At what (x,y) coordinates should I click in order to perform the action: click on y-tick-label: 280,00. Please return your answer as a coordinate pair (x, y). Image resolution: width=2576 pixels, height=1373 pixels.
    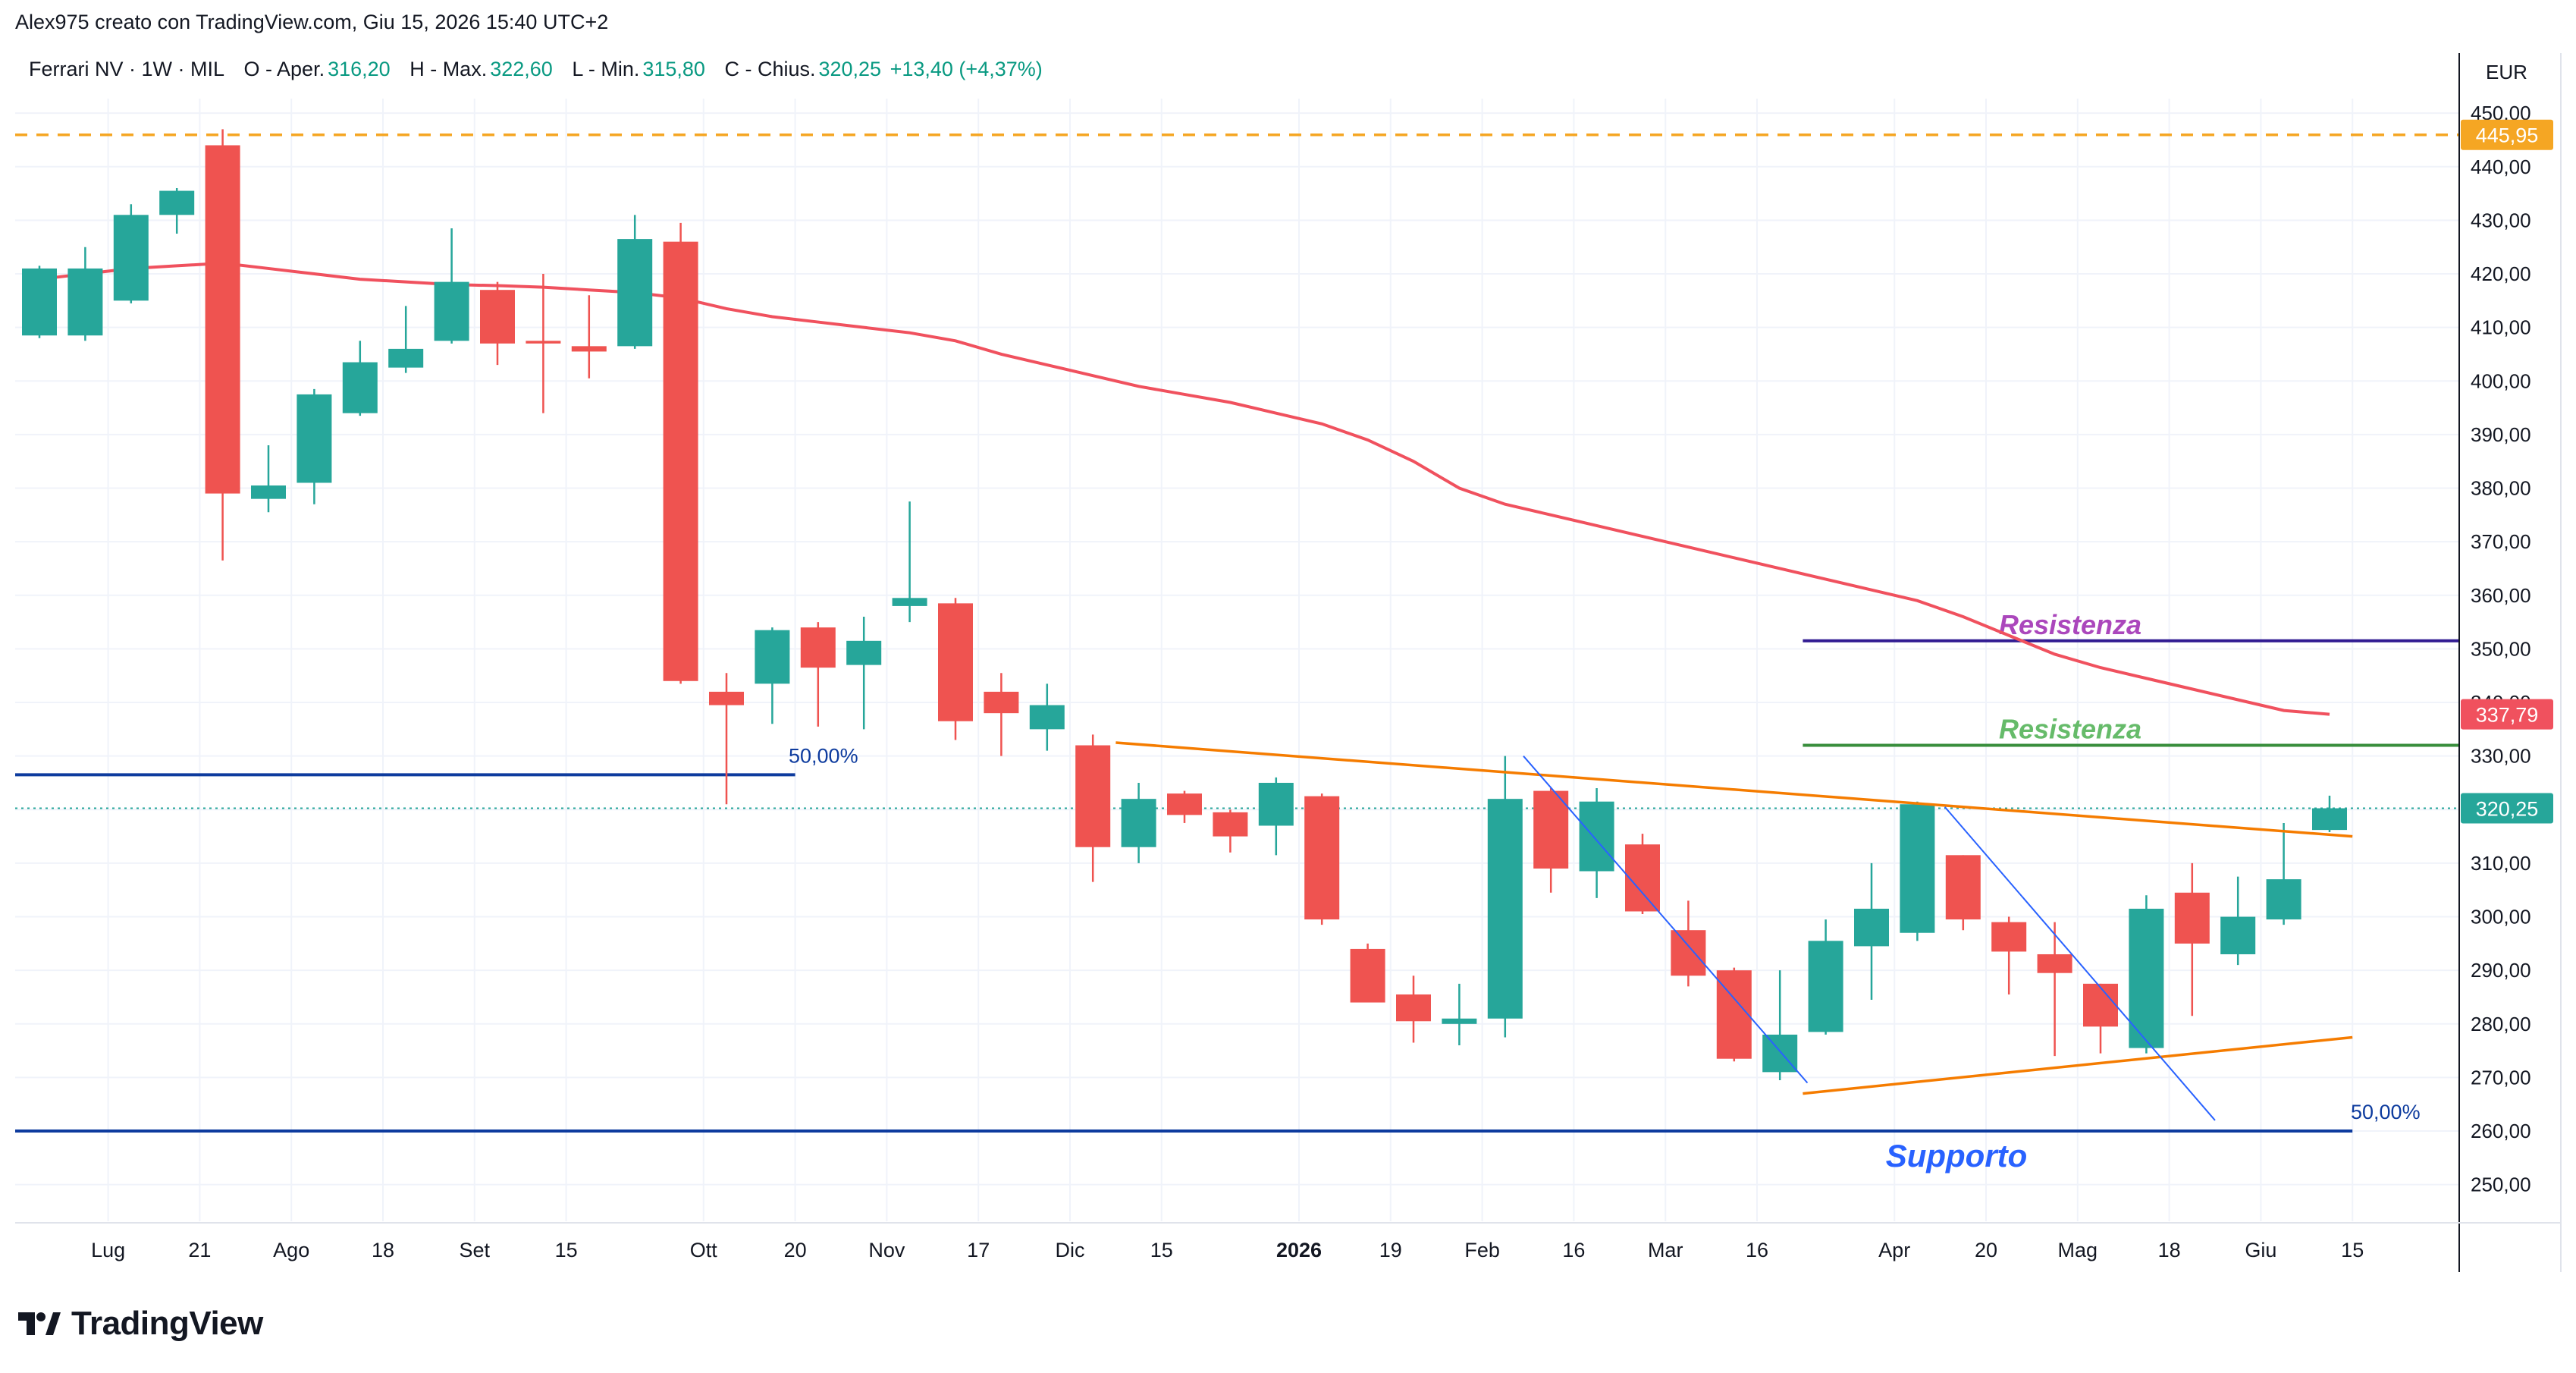
    Looking at the image, I should click on (2501, 1024).